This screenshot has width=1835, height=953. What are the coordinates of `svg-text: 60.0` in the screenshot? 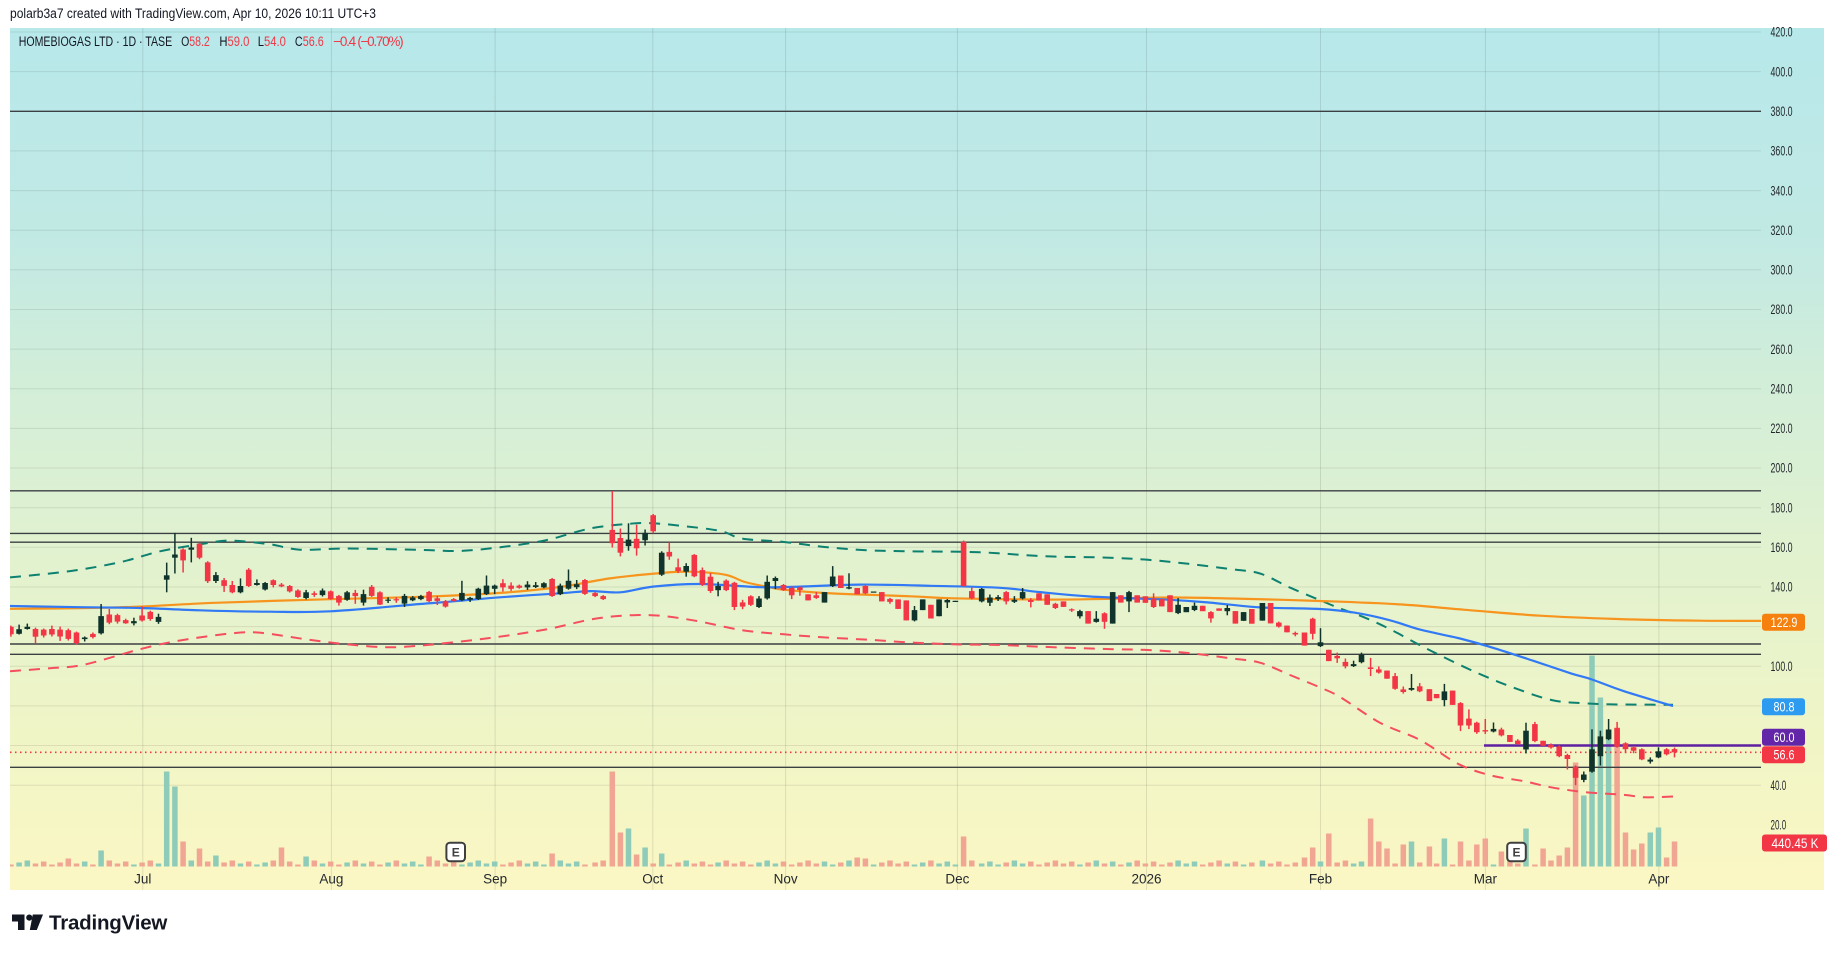 It's located at (1784, 737).